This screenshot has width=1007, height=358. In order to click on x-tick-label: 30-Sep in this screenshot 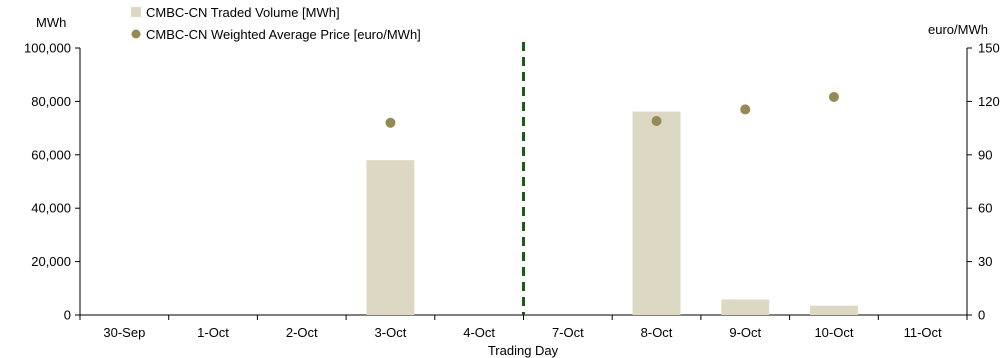, I will do `click(124, 332)`.